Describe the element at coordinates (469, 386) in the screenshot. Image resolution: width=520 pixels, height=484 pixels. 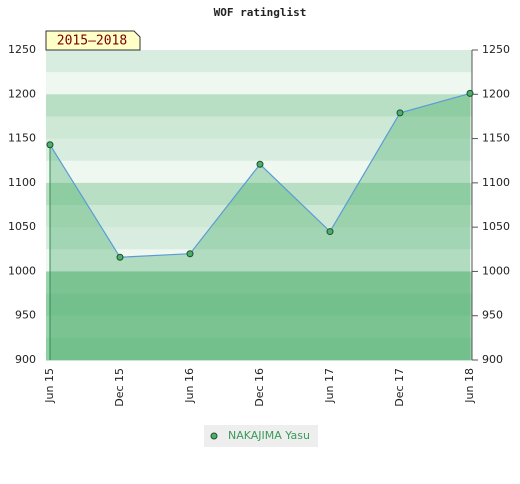
I see `x-tick-label: Jun 18` at that location.